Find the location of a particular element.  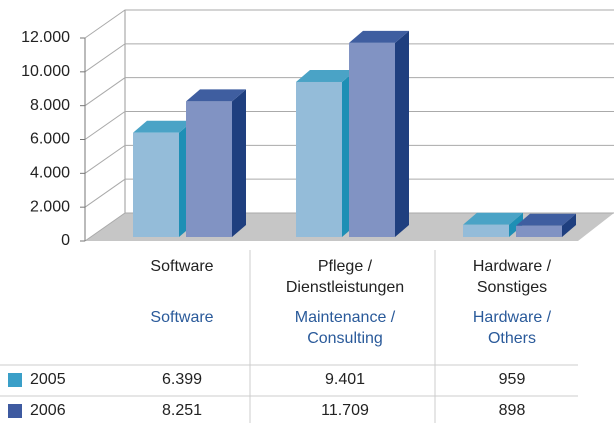

value-label: 898 is located at coordinates (512, 410).